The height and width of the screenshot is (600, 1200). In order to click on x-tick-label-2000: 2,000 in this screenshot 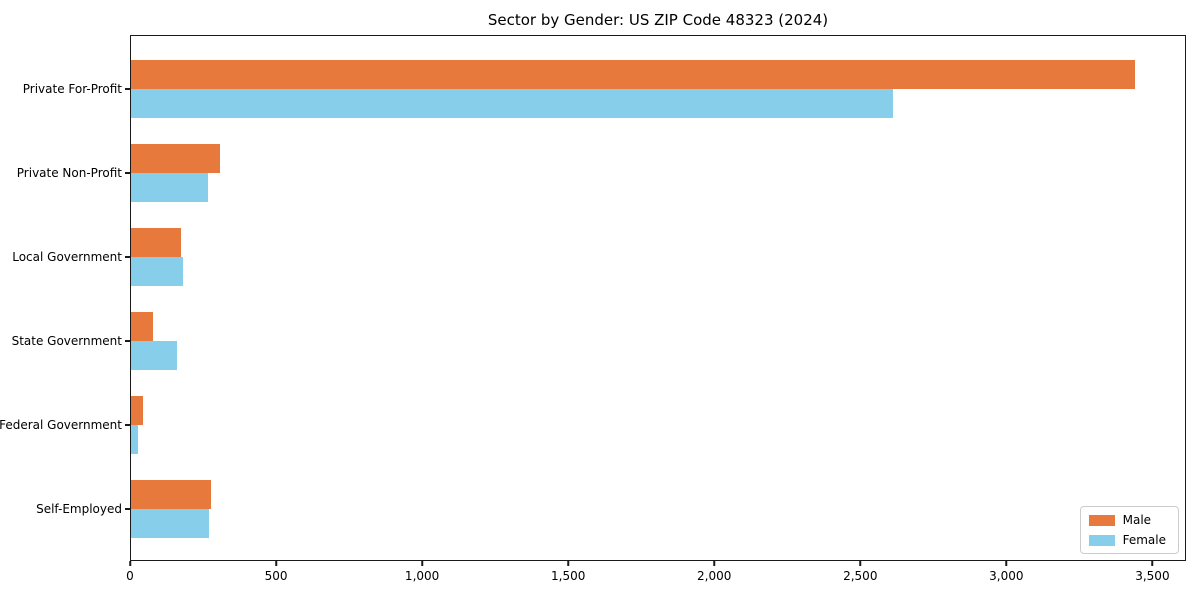, I will do `click(714, 576)`.